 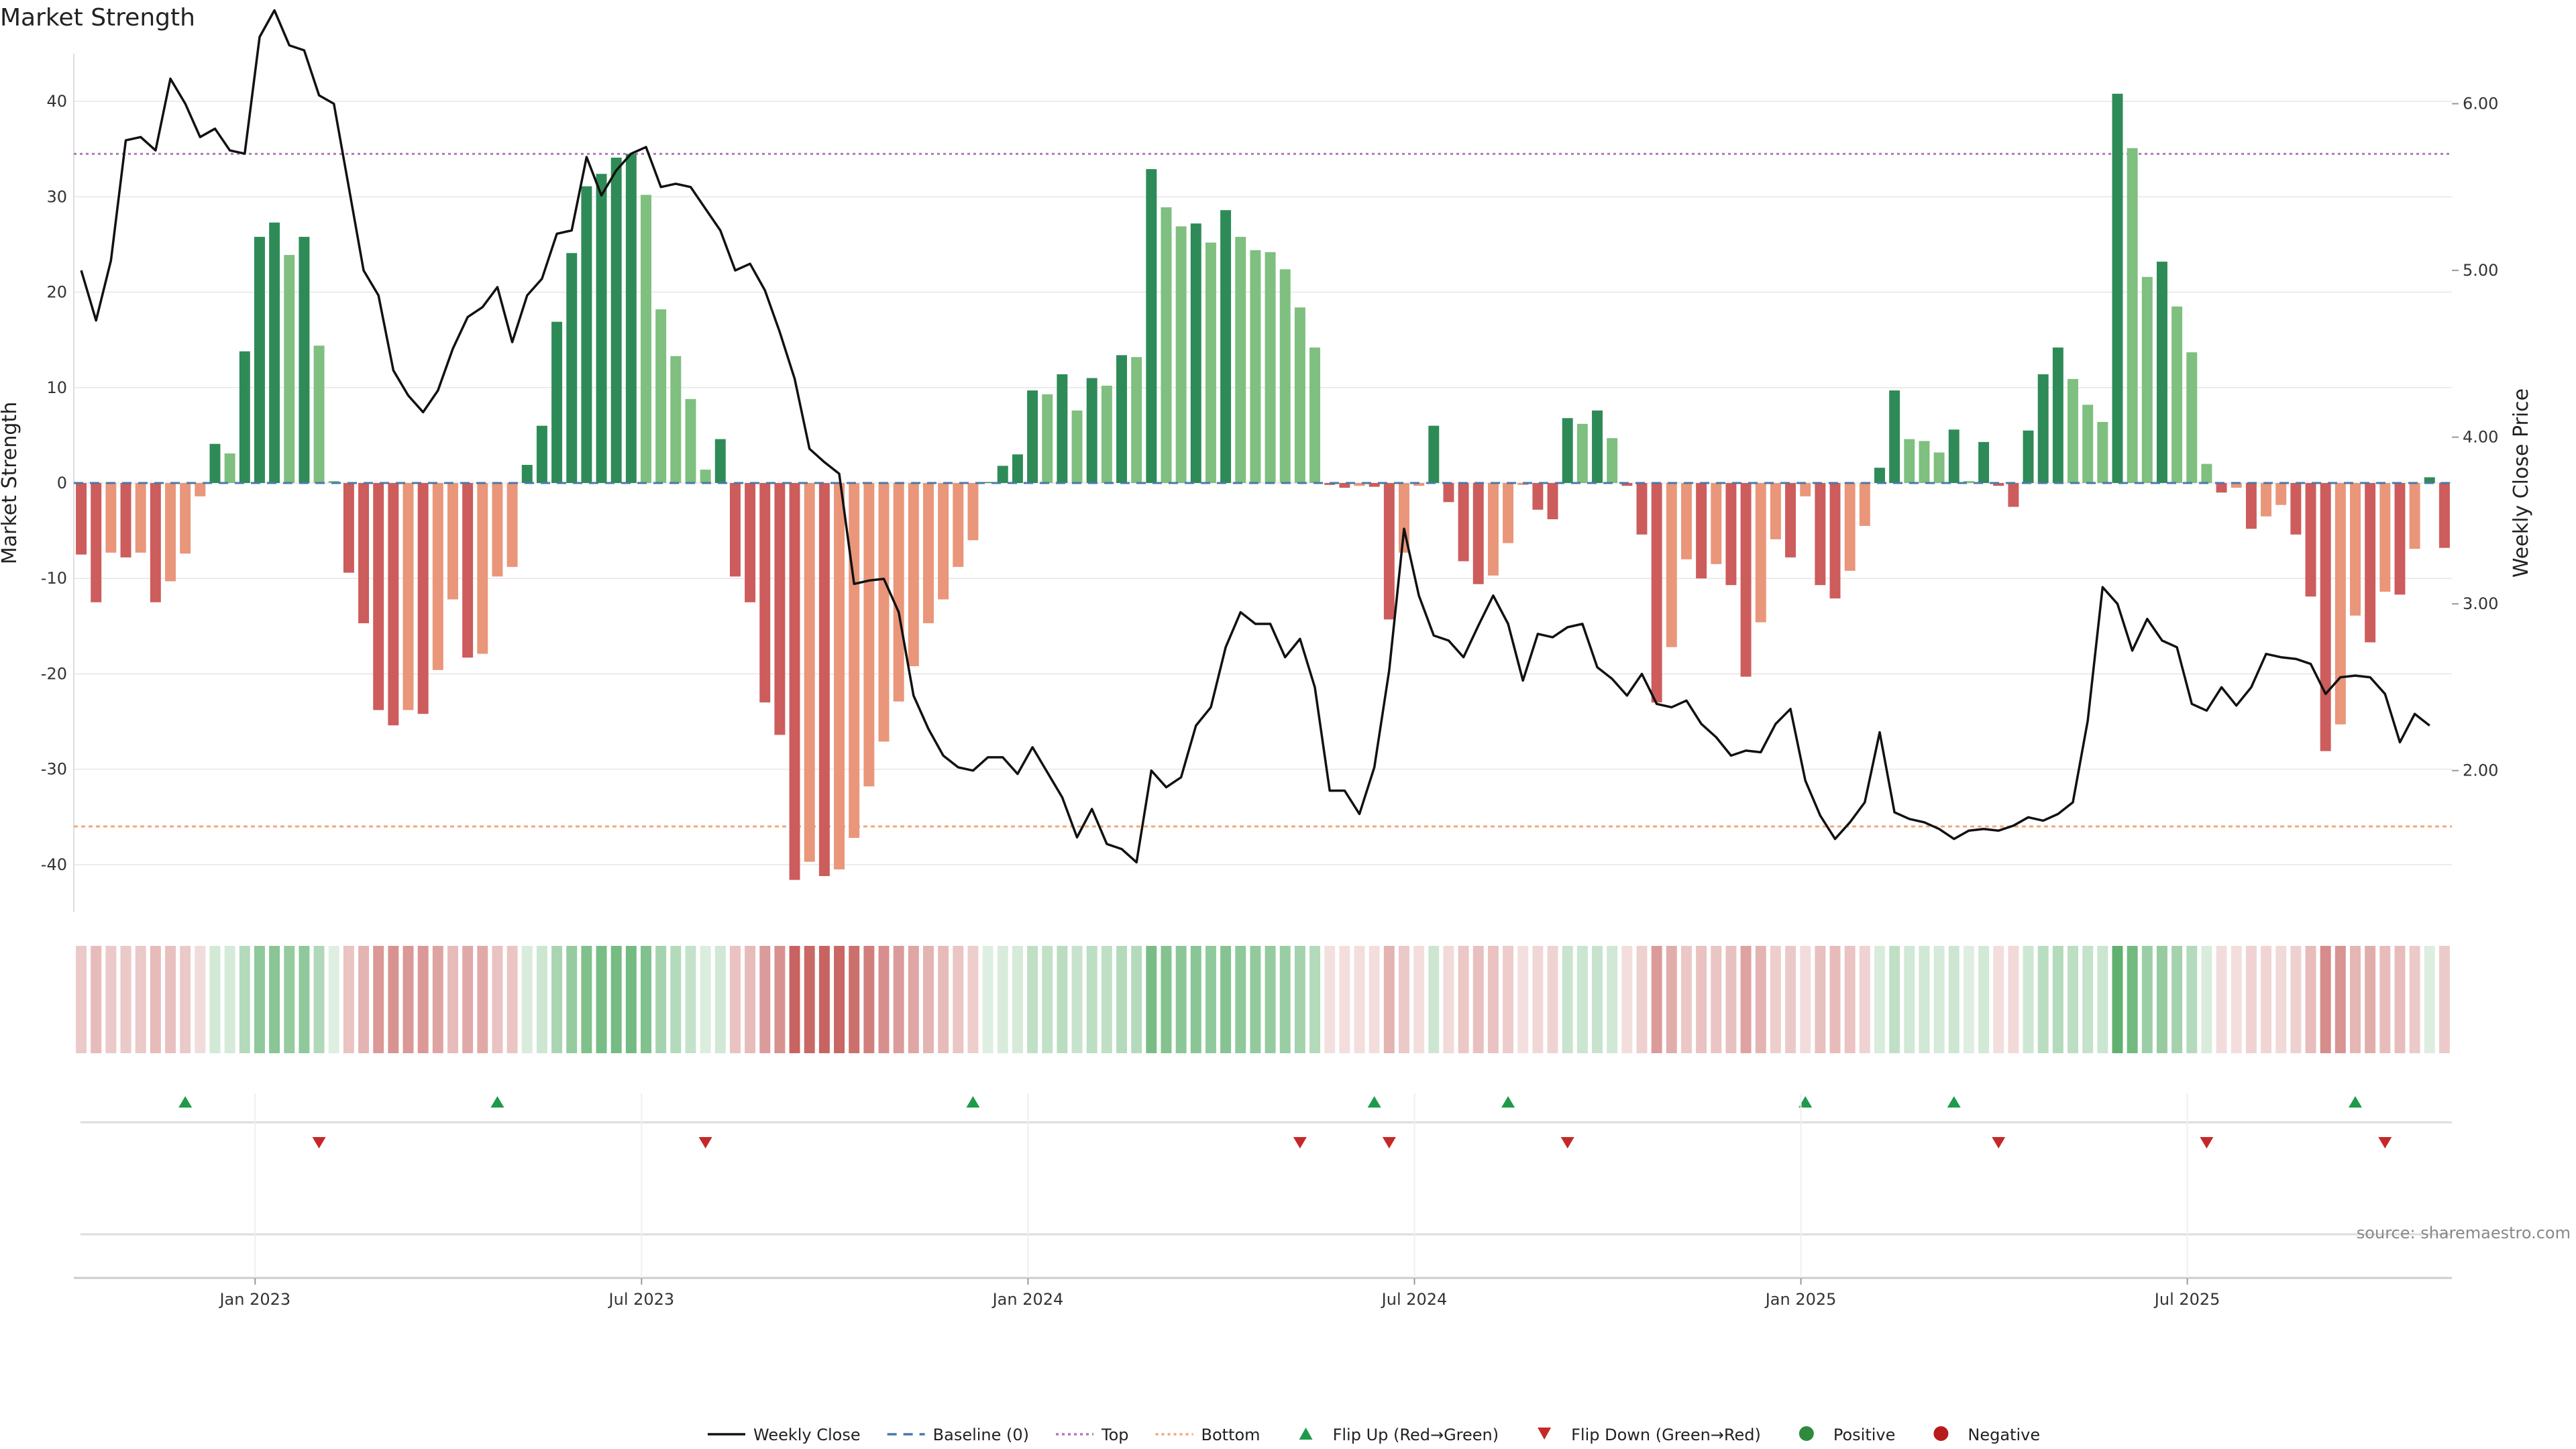 What do you see at coordinates (56, 196) in the screenshot?
I see `y-tick-label: 30` at bounding box center [56, 196].